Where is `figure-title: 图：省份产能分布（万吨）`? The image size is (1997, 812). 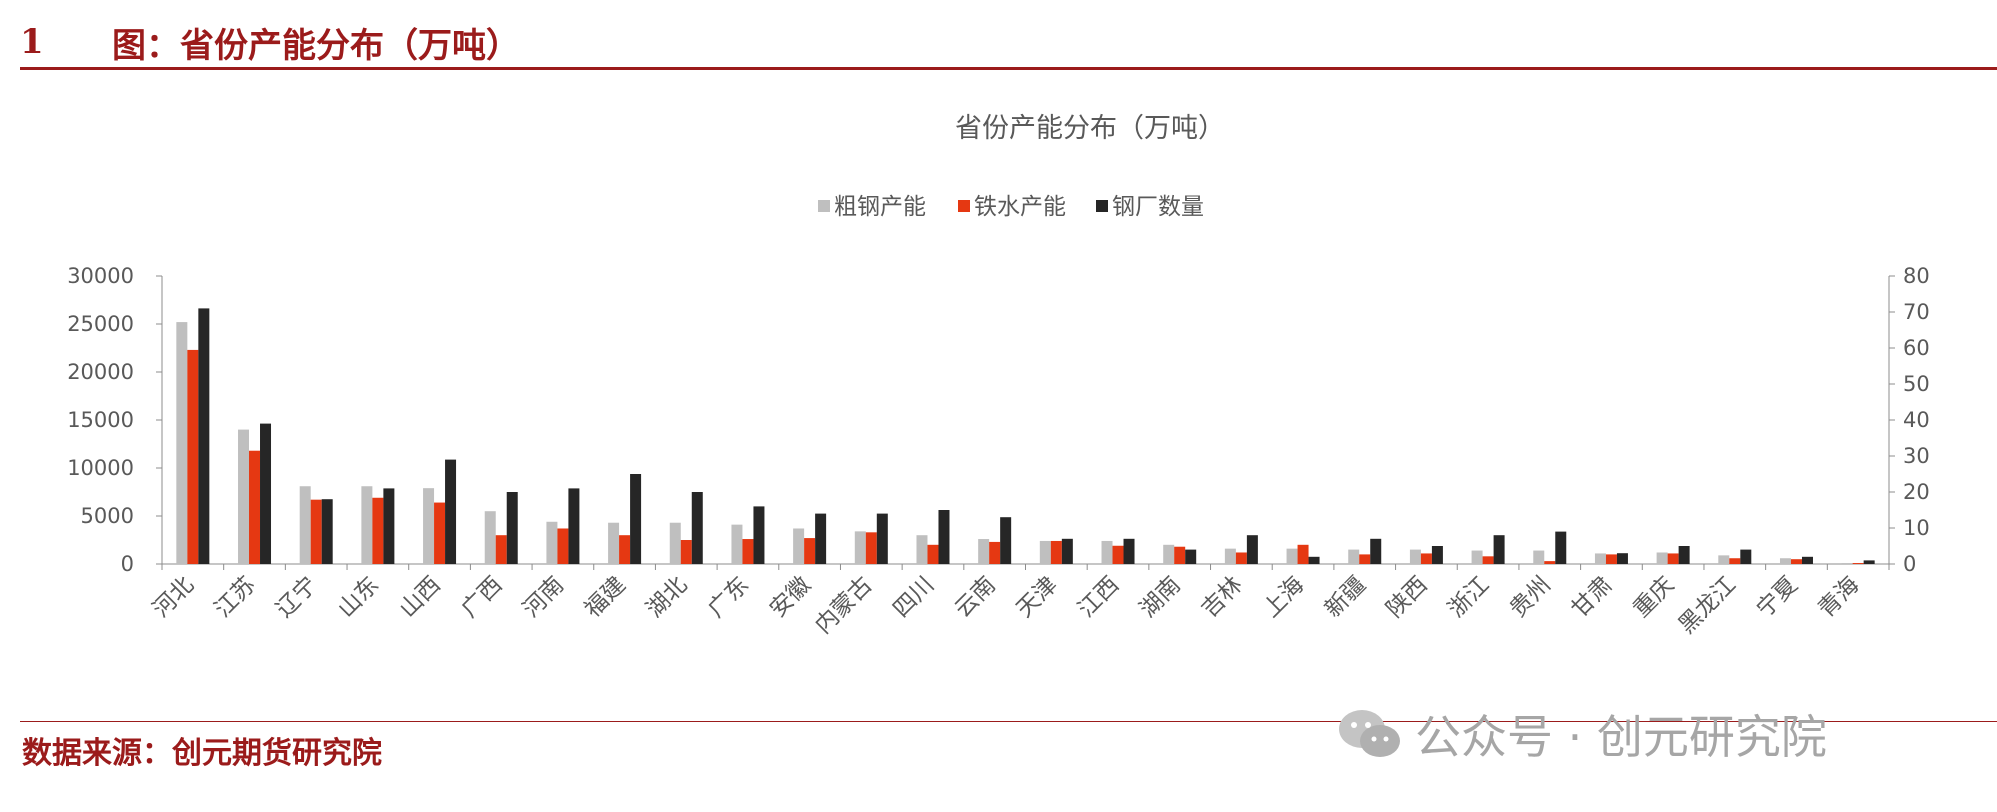 figure-title: 图：省份产能分布（万吨） is located at coordinates (316, 45).